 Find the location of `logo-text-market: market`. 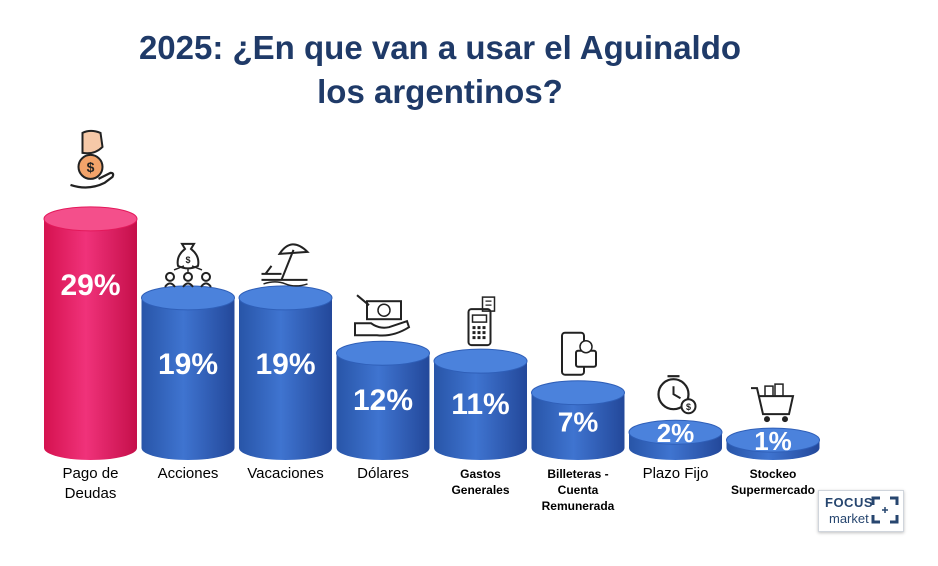

logo-text-market: market is located at coordinates (849, 518).